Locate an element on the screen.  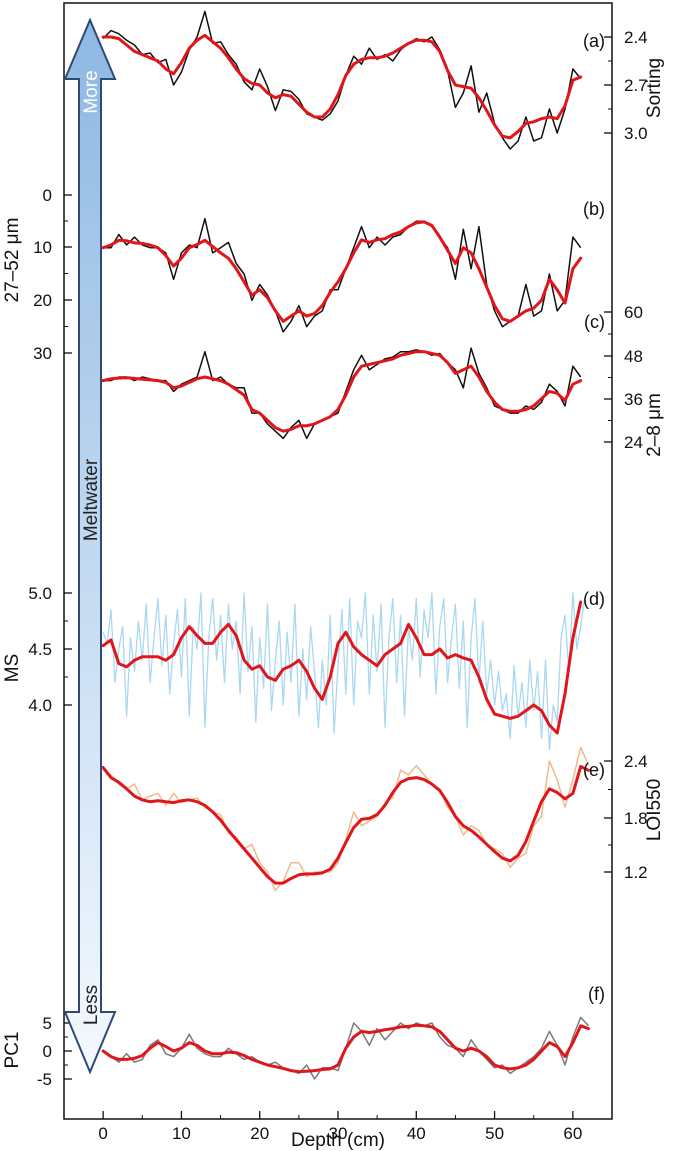
arrow-label-more: More is located at coordinates (91, 91).